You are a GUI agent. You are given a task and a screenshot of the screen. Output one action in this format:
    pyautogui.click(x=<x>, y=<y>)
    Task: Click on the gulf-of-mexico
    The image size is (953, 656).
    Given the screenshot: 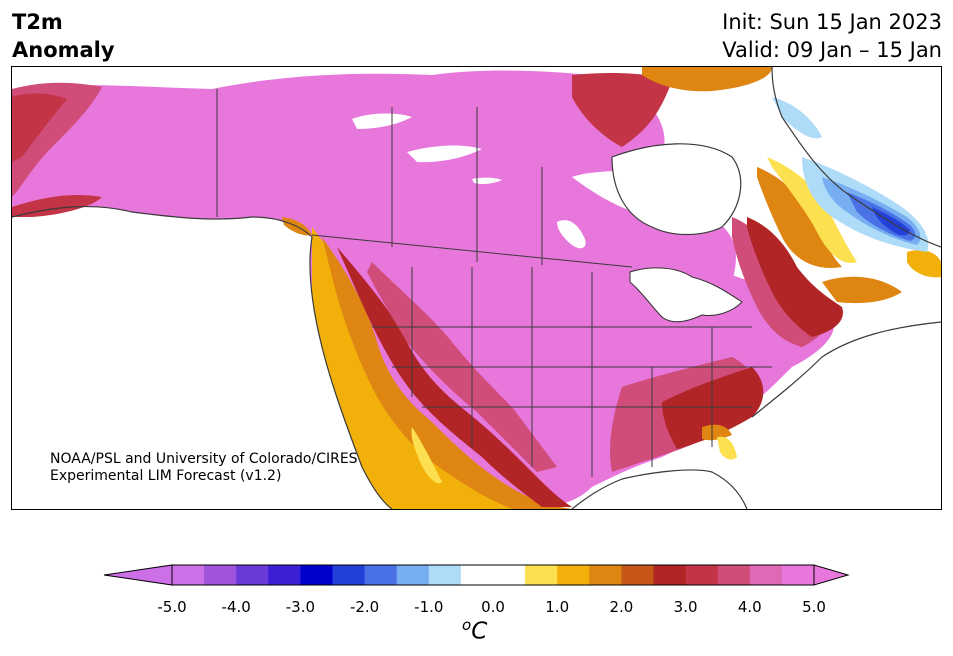 What is the action you would take?
    pyautogui.click(x=659, y=489)
    